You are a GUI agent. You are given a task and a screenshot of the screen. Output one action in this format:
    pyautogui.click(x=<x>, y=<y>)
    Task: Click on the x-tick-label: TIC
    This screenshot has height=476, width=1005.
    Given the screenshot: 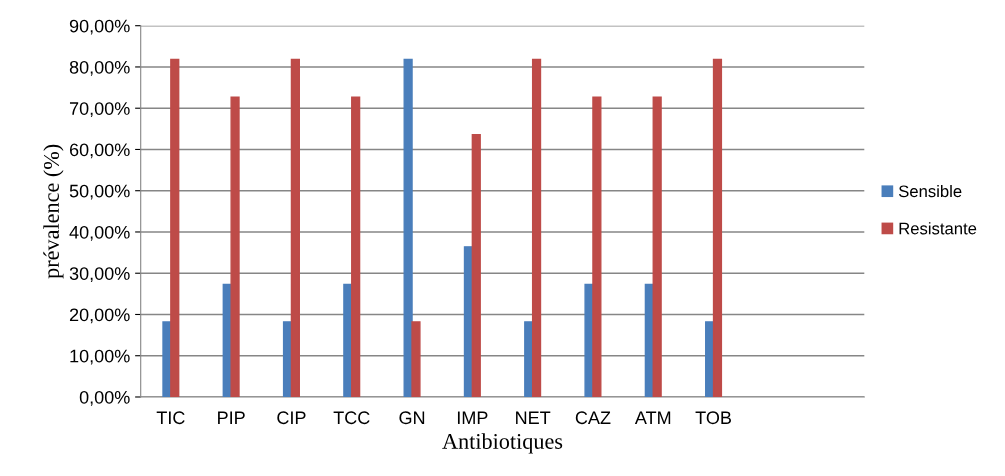 What is the action you would take?
    pyautogui.click(x=170, y=418)
    